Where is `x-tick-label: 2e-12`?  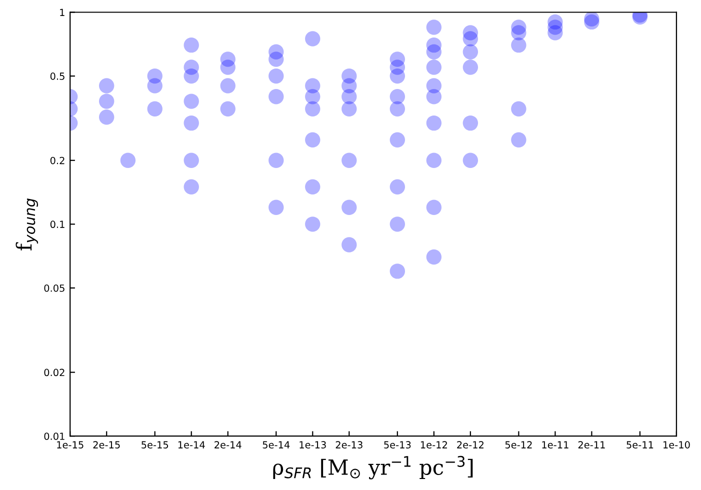
x-tick-label: 2e-12 is located at coordinates (470, 444).